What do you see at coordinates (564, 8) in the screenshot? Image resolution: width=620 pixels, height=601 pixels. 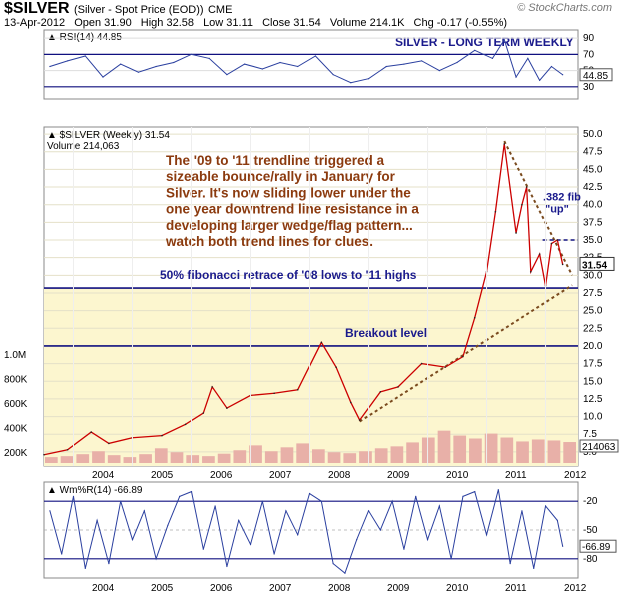 I see `stockcharts-watermark: © StockCharts.com` at bounding box center [564, 8].